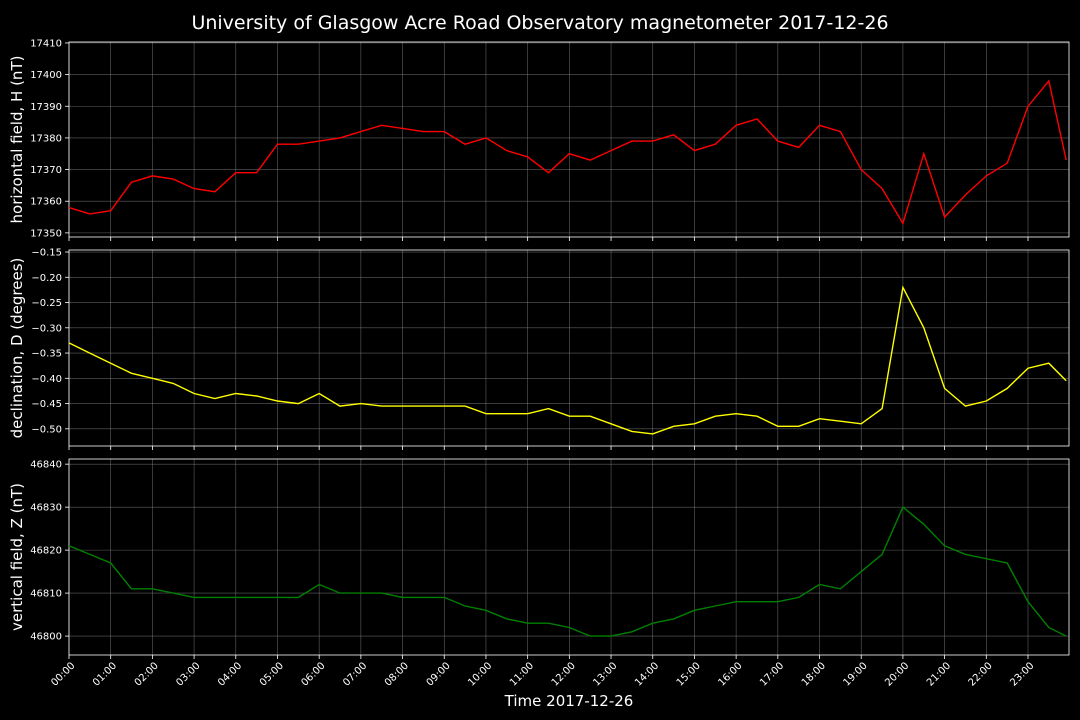 The image size is (1080, 720). What do you see at coordinates (17, 140) in the screenshot?
I see `y-axis-label: horizontal field, H (nT)` at bounding box center [17, 140].